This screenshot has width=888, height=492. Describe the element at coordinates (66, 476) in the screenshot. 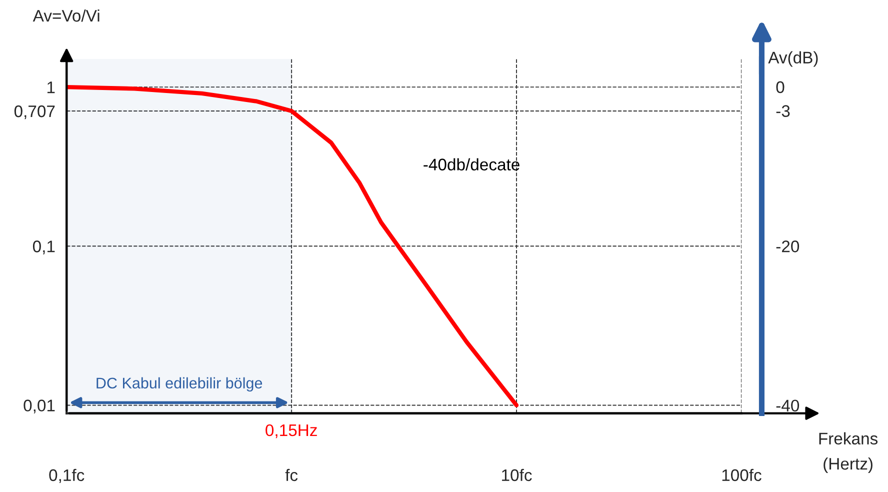

I see `x-tick-label: 0,1fc` at that location.